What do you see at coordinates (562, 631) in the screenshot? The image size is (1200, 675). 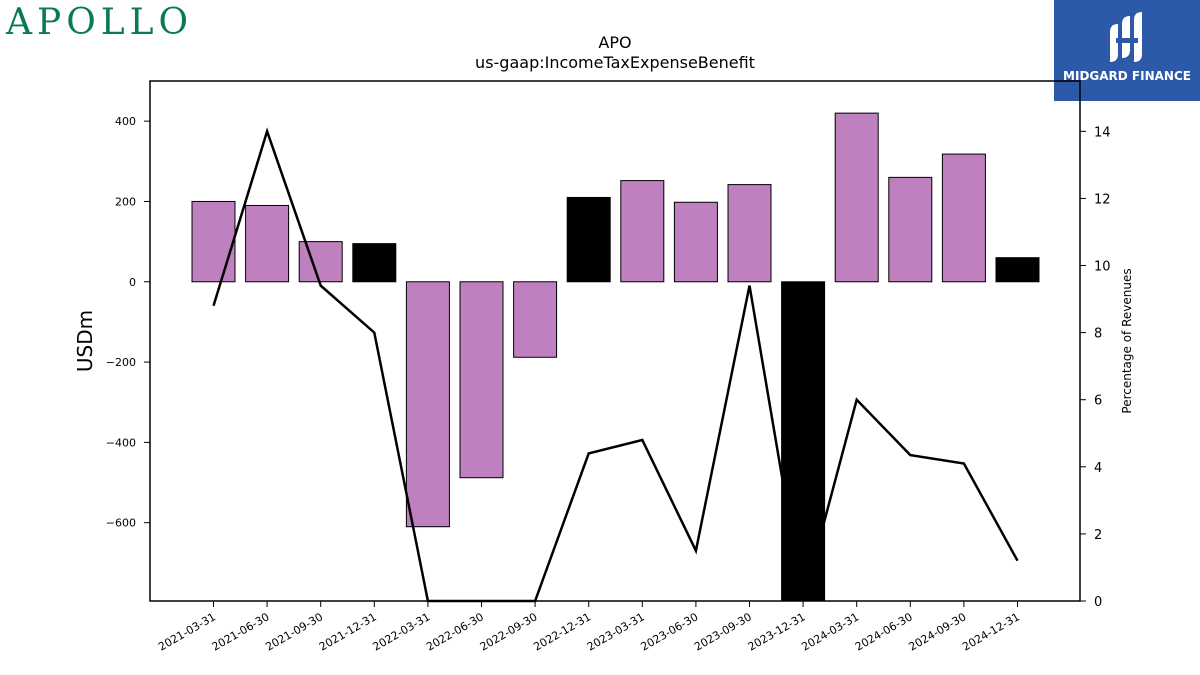 I see `x-tick-label: 2022-12-31` at bounding box center [562, 631].